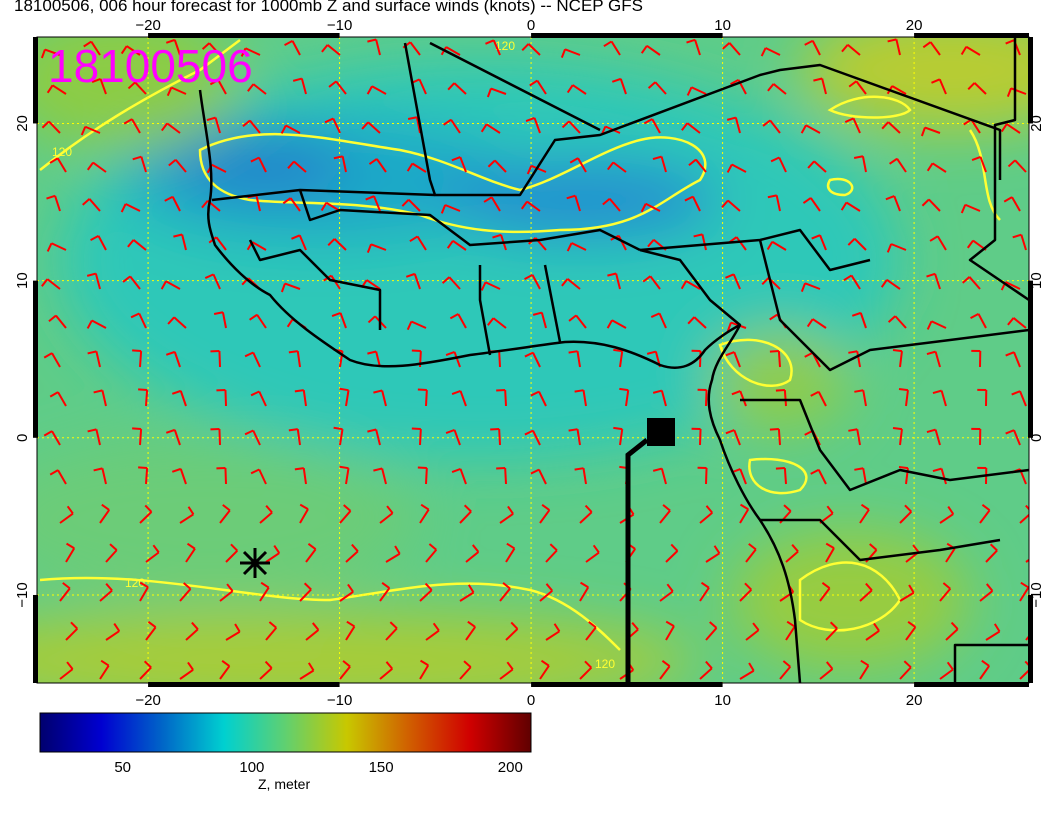 This screenshot has height=816, width=1056. What do you see at coordinates (255, 563) in the screenshot?
I see `asterisk-marker` at bounding box center [255, 563].